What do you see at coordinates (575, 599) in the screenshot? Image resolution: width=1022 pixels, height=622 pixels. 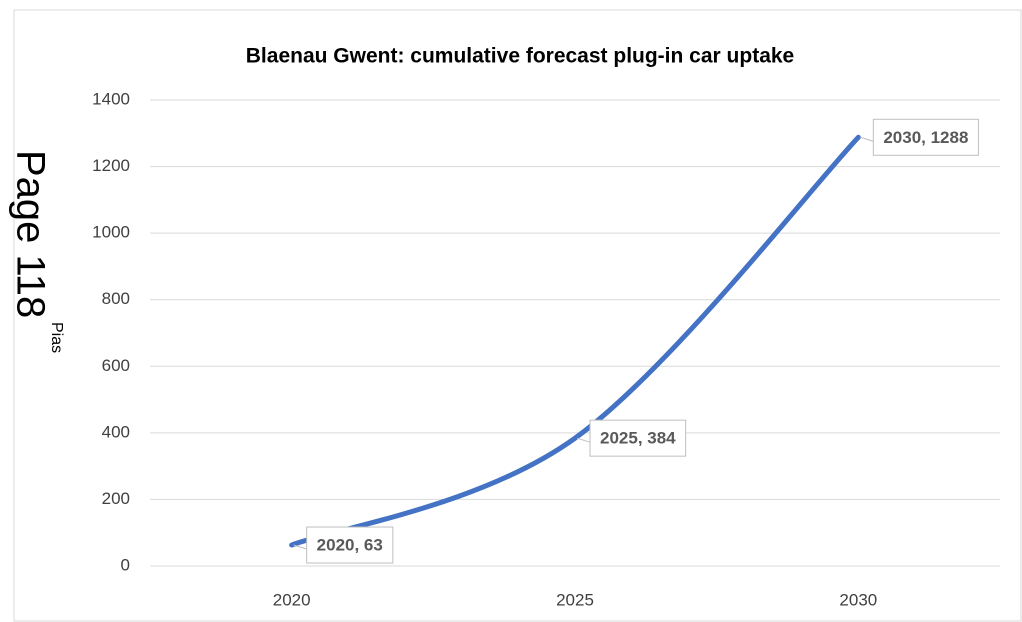 I see `x-tick-label: 2025` at bounding box center [575, 599].